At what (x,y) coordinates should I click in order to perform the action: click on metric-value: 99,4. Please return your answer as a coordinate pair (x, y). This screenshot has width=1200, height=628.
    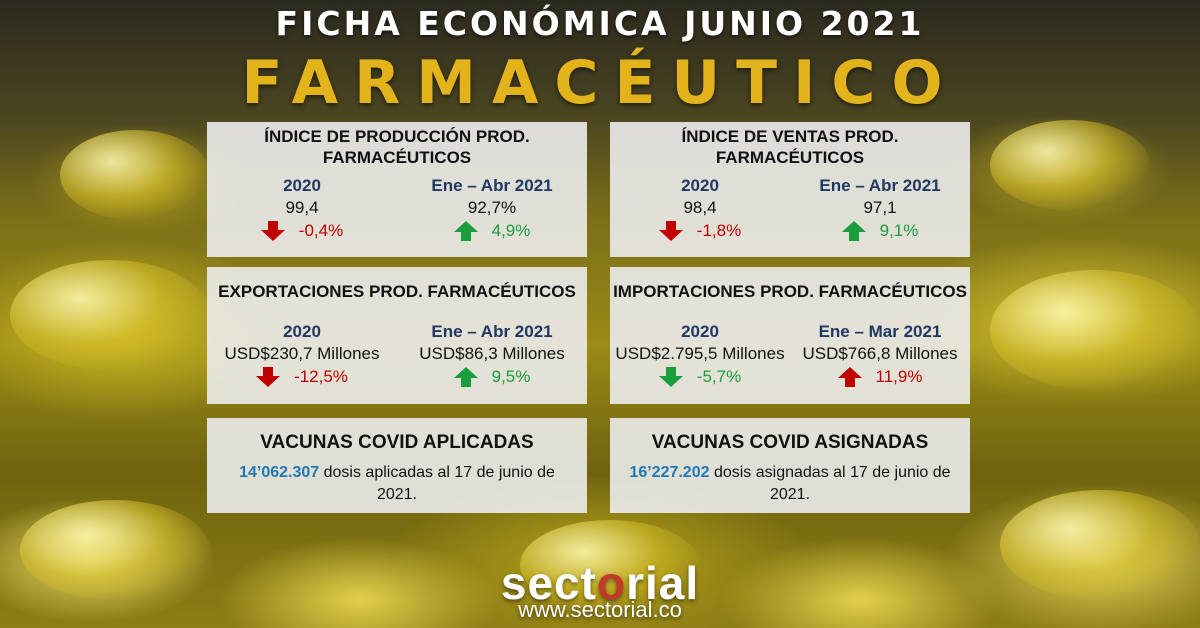
    Looking at the image, I should click on (302, 207).